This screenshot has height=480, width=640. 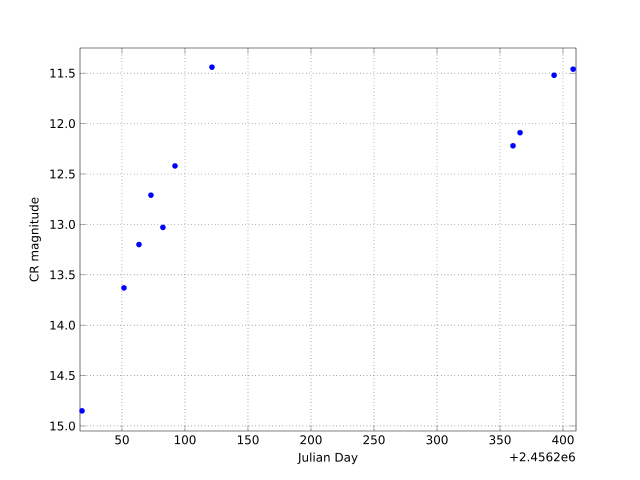 What do you see at coordinates (62, 325) in the screenshot?
I see `y-tick-label: 14.0` at bounding box center [62, 325].